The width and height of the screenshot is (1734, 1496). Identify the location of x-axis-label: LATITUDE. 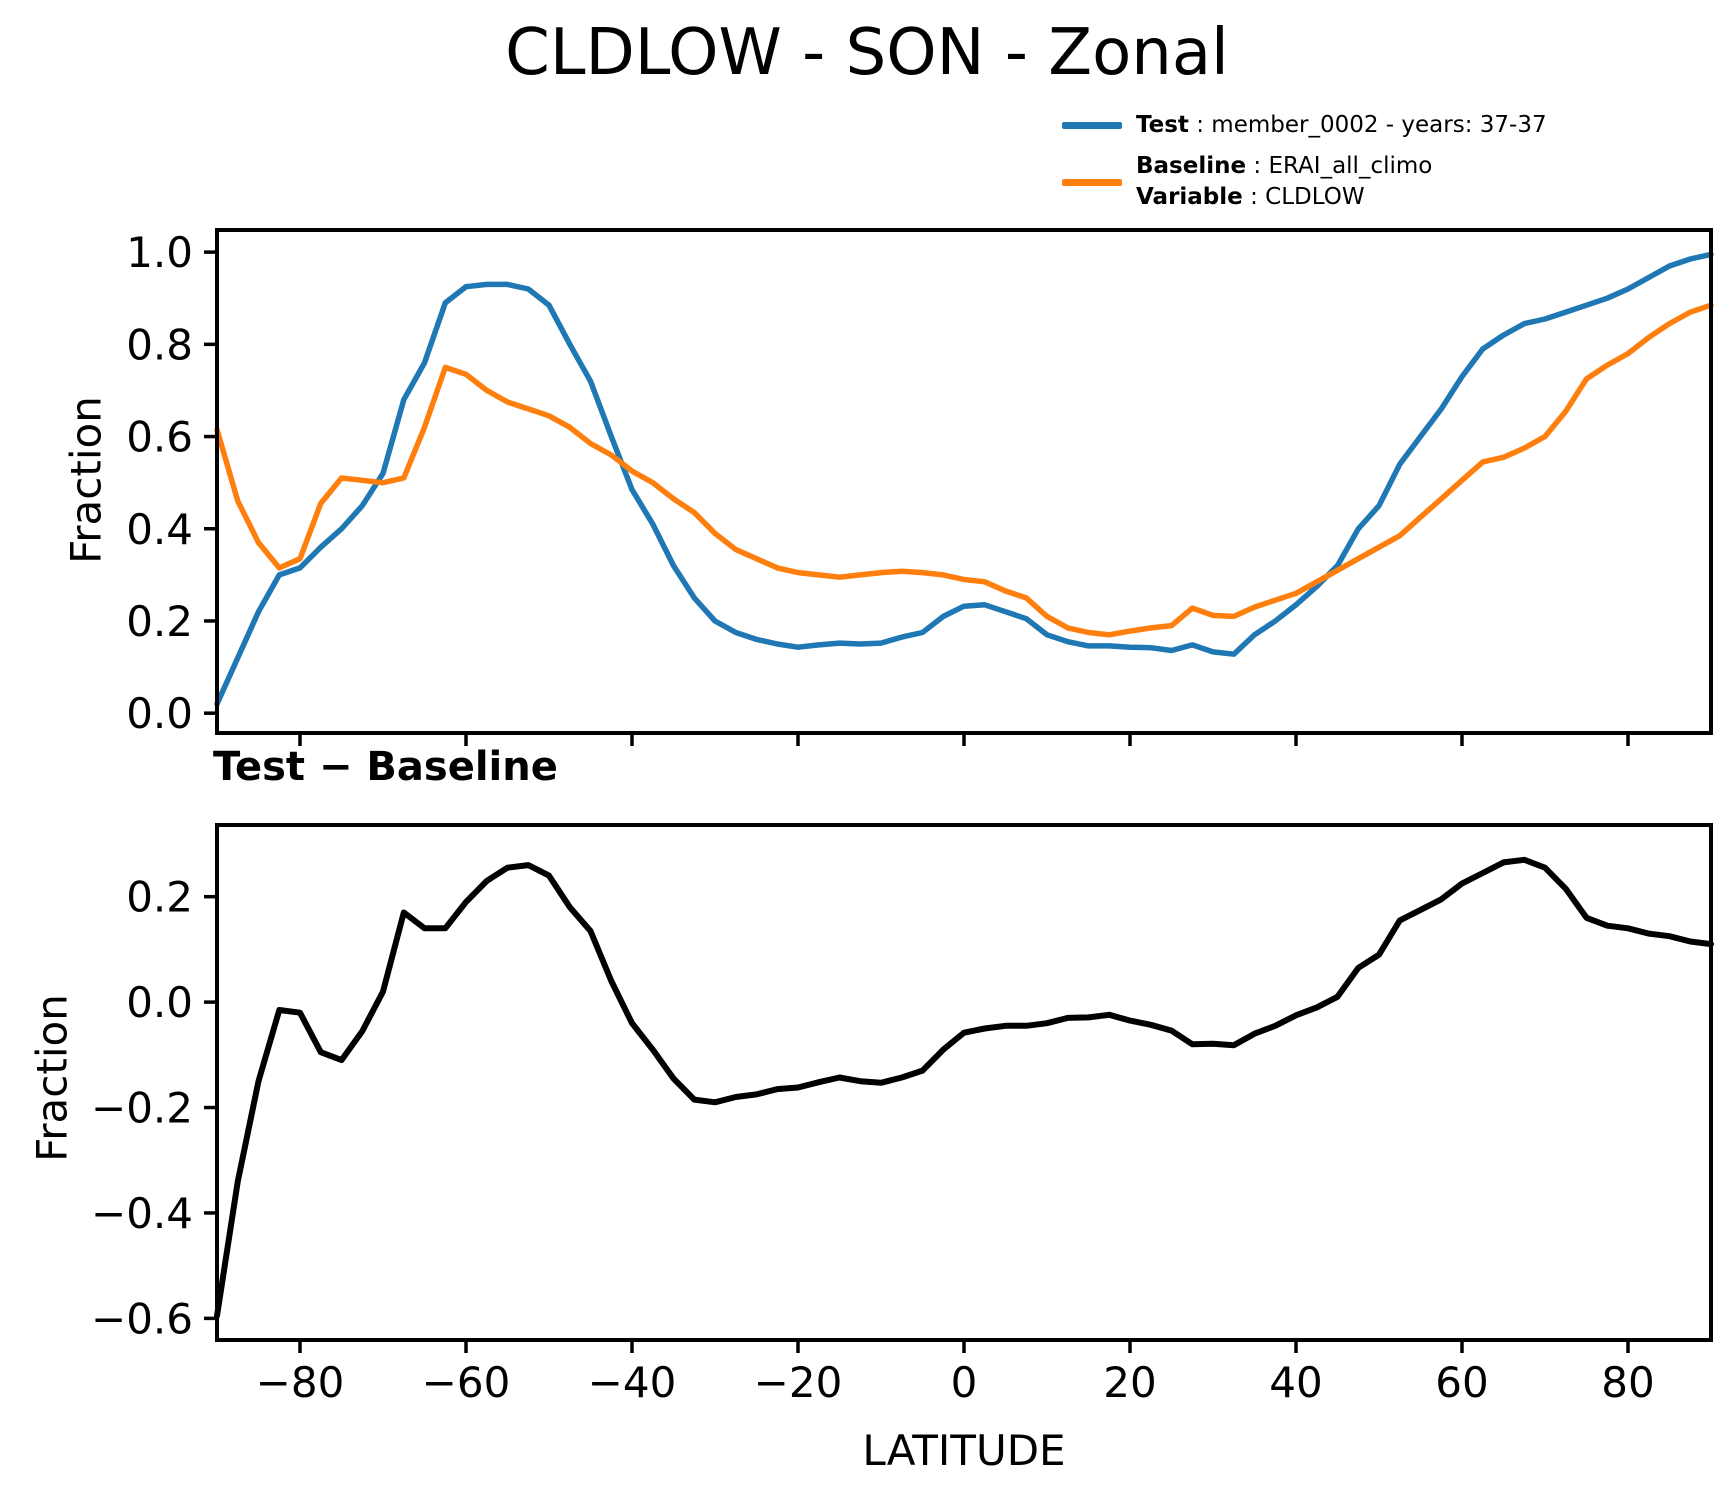
(964, 1450).